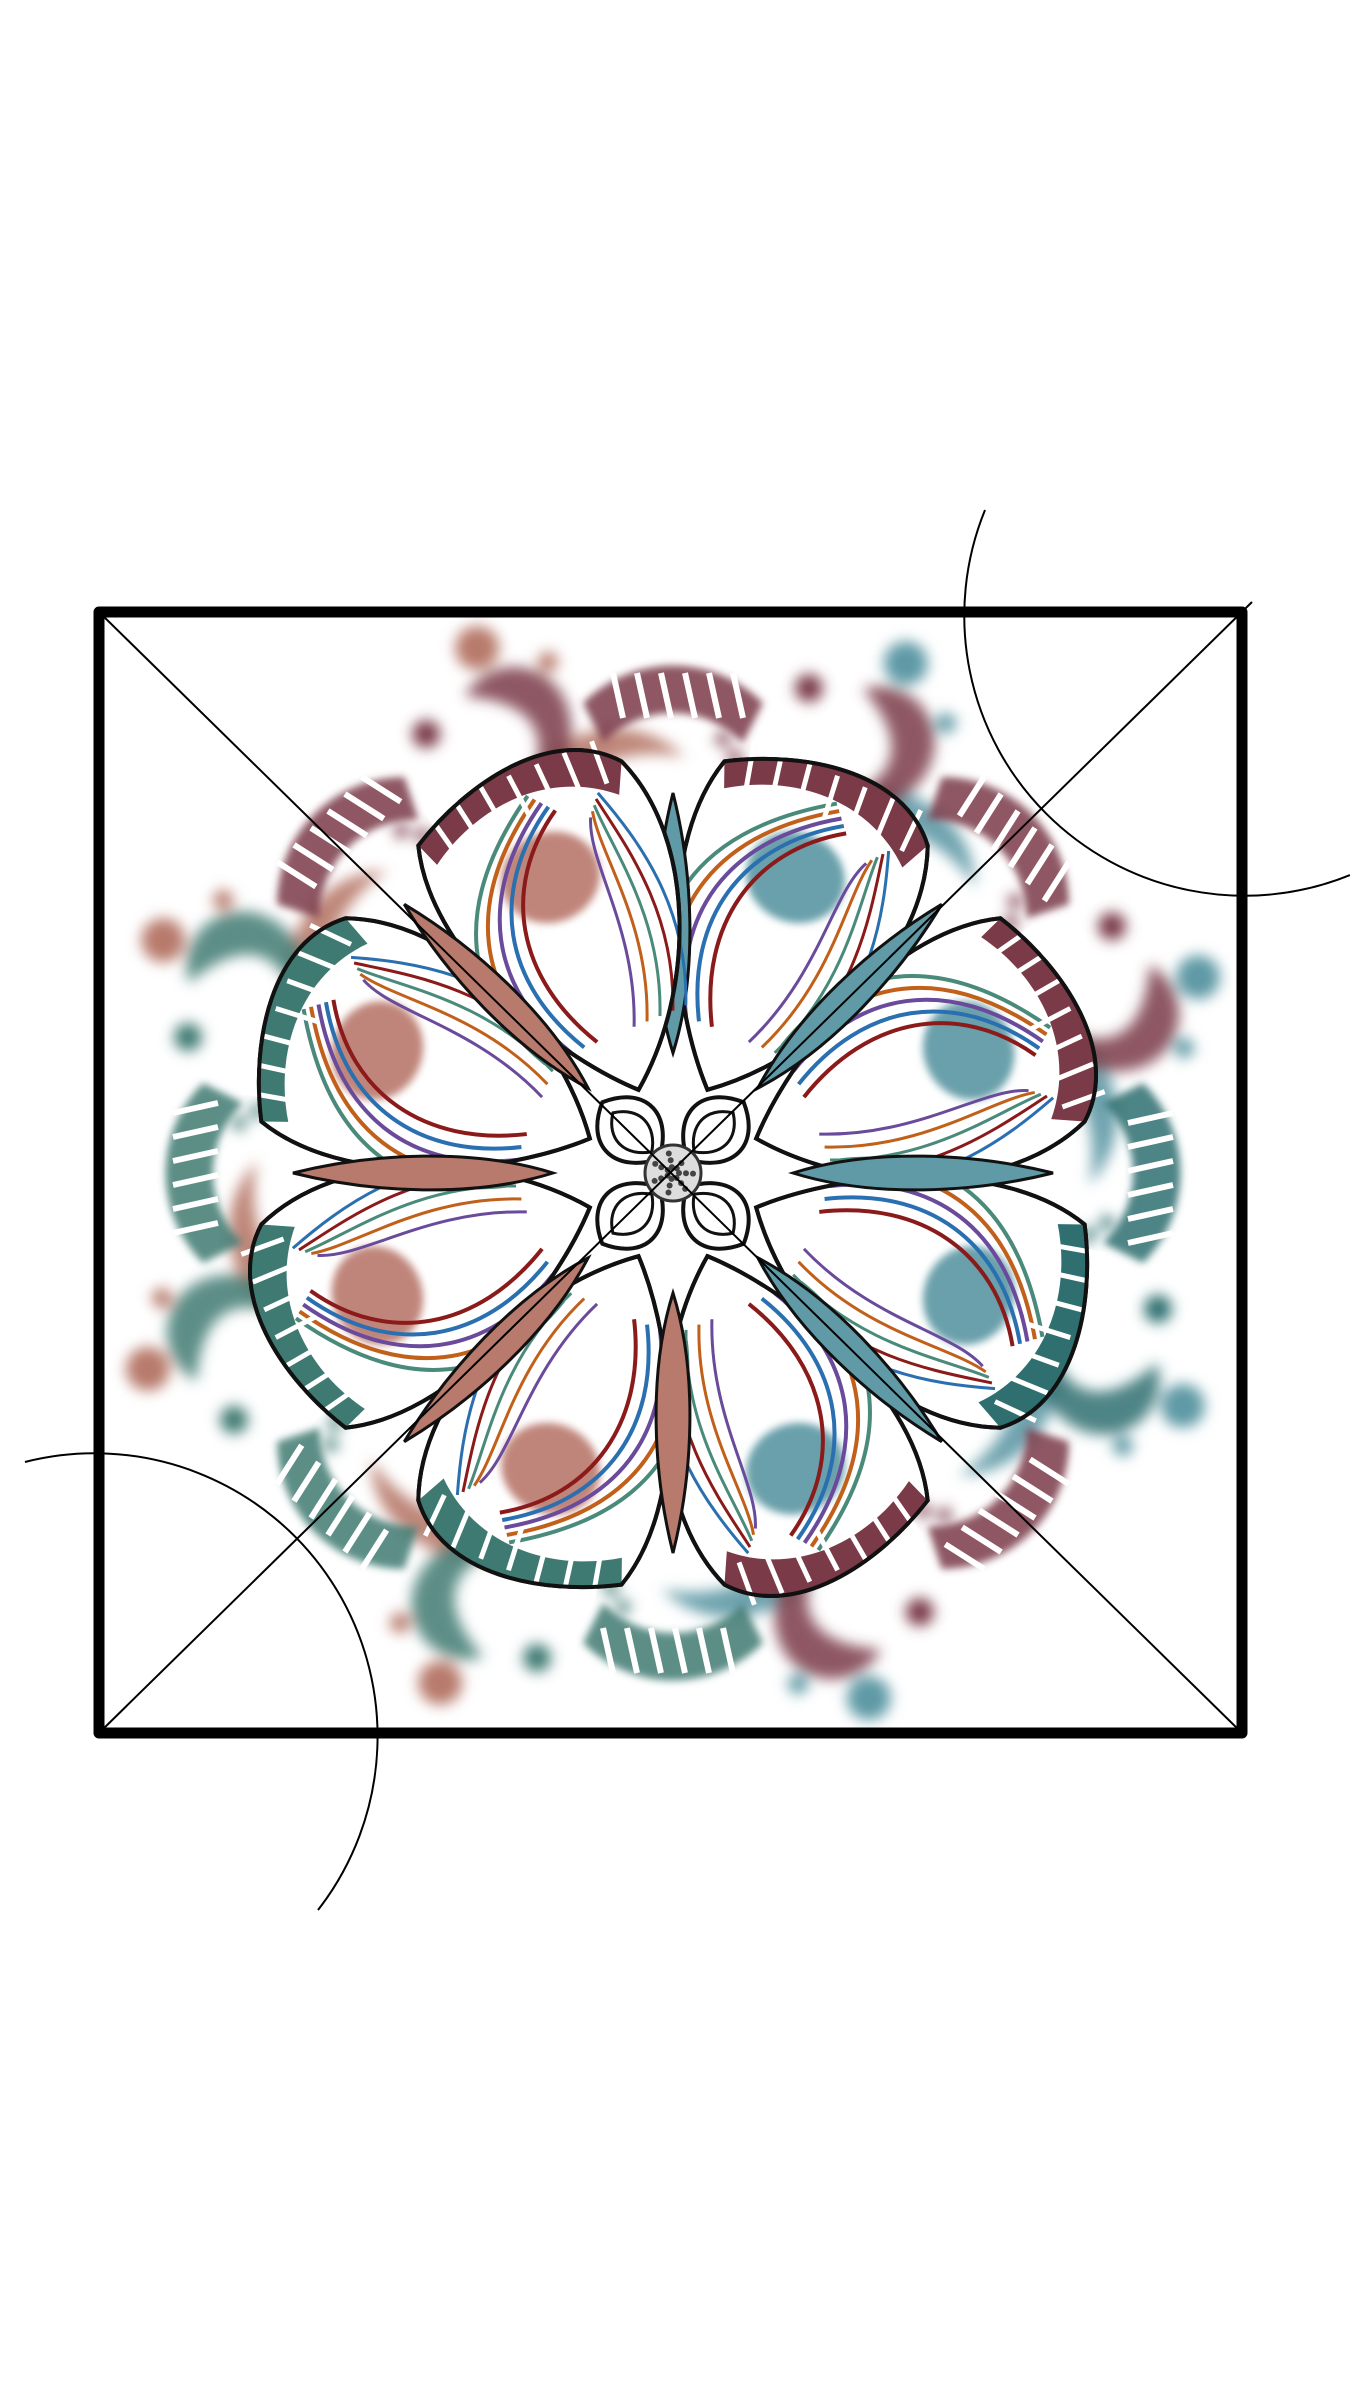 Image resolution: width=1350 pixels, height=2400 pixels. I want to click on leaf, so click(497, 997).